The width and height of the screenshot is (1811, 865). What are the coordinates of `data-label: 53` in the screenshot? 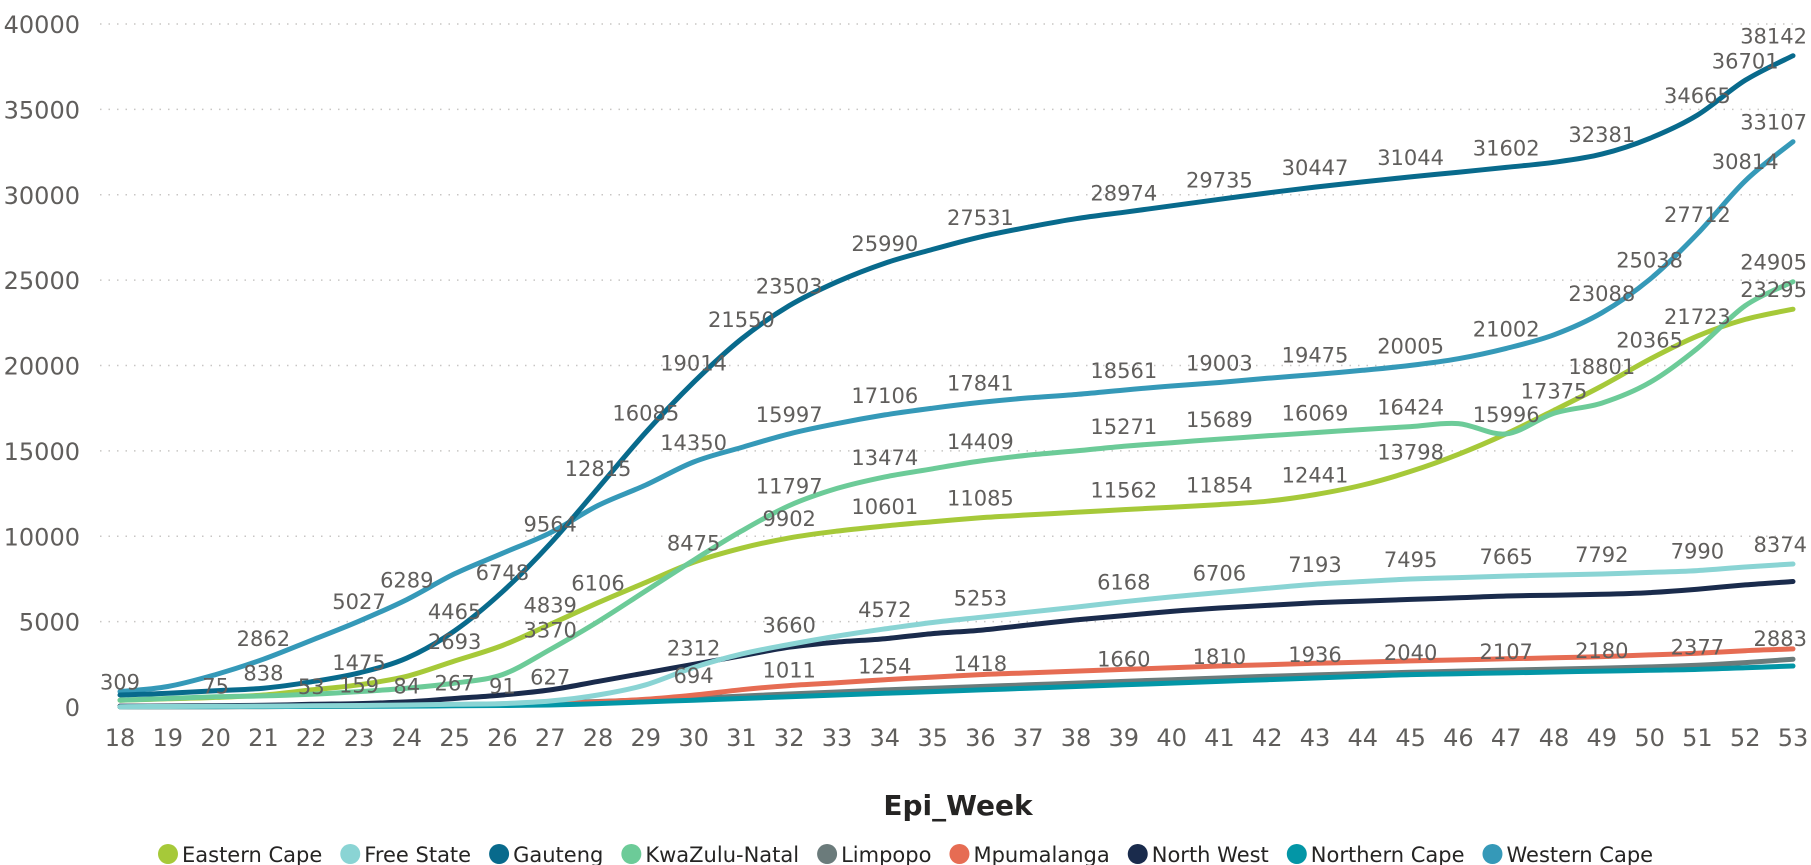 It's located at (311, 687).